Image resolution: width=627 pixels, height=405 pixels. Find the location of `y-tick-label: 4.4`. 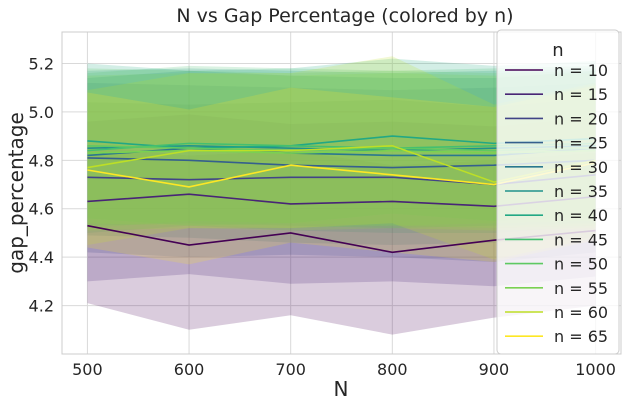

y-tick-label: 4.4 is located at coordinates (41, 257).